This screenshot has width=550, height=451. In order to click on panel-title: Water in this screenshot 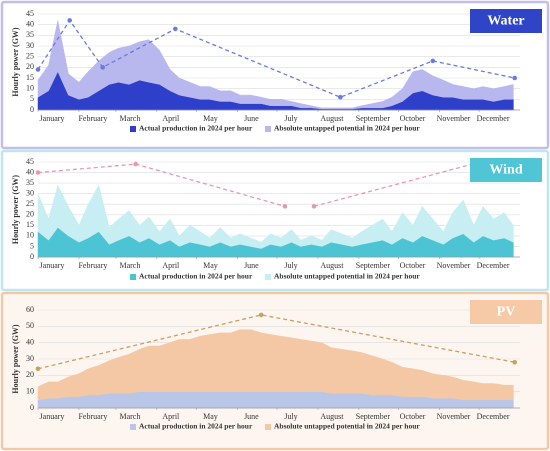, I will do `click(505, 21)`.